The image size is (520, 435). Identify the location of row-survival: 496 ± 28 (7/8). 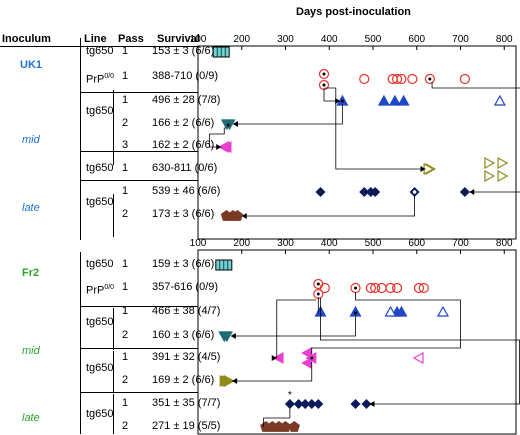
(186, 100).